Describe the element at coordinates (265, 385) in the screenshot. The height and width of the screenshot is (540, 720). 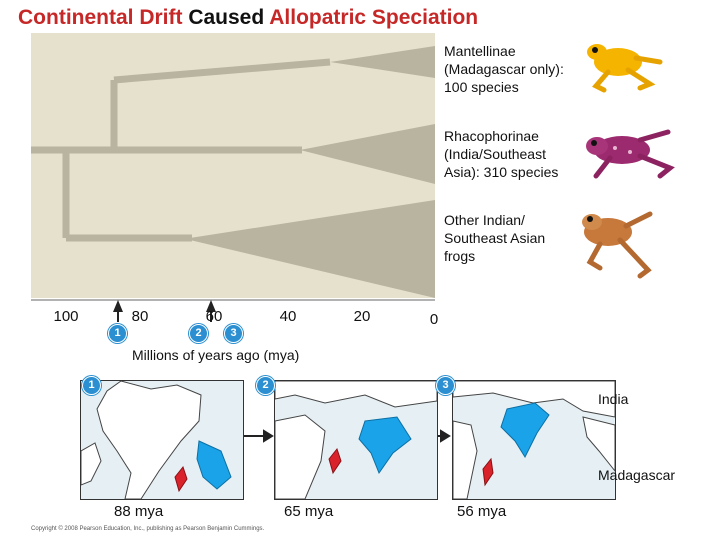
I see `map-badge-2: 2` at that location.